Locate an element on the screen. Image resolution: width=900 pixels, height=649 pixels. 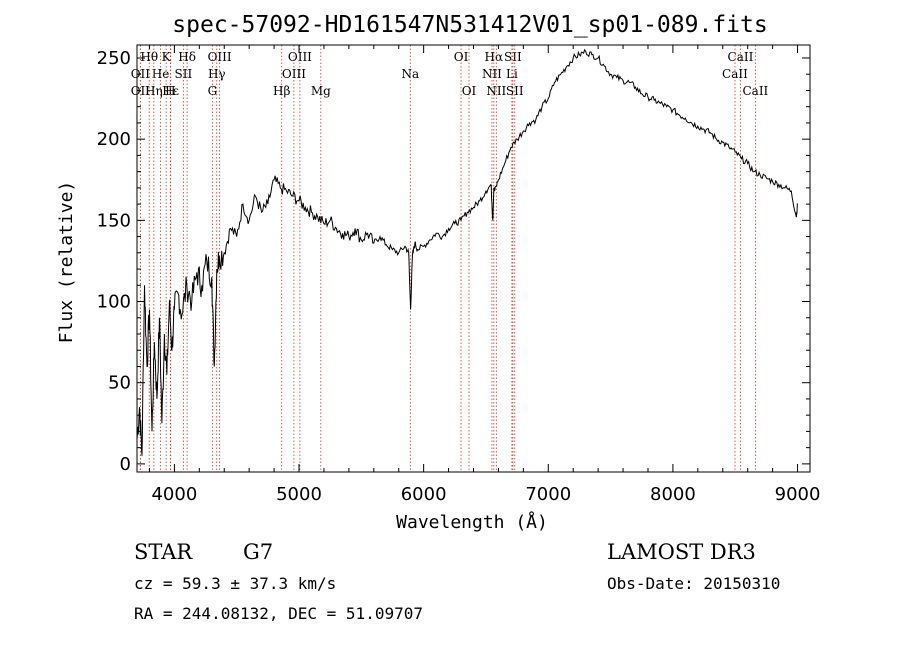
marker-label-14: Na is located at coordinates (410, 74).